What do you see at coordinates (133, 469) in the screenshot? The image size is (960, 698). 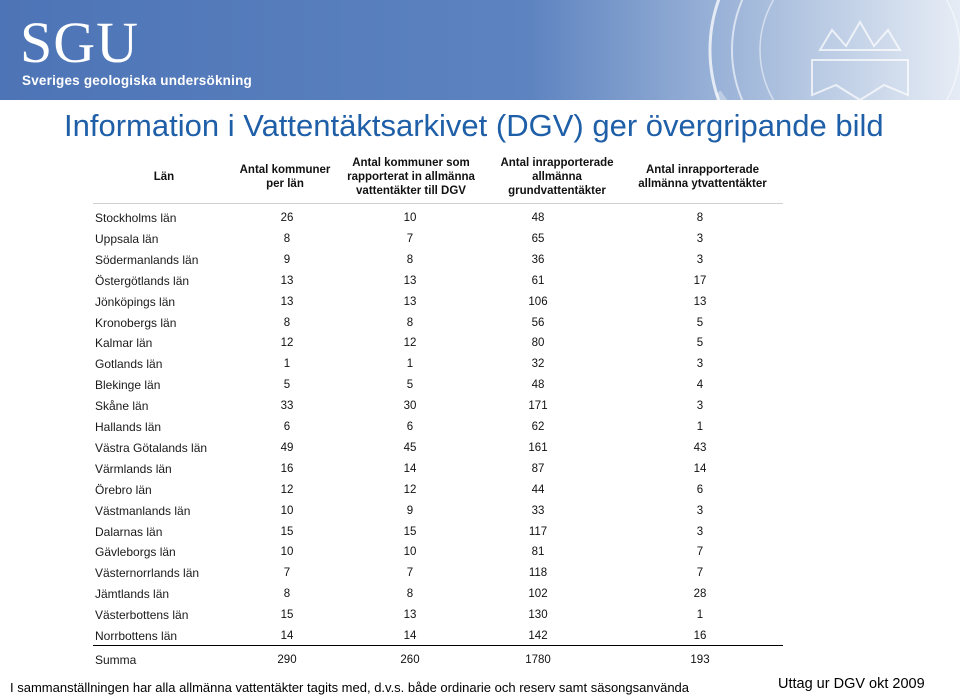 I see `row-label: Värmlands län` at bounding box center [133, 469].